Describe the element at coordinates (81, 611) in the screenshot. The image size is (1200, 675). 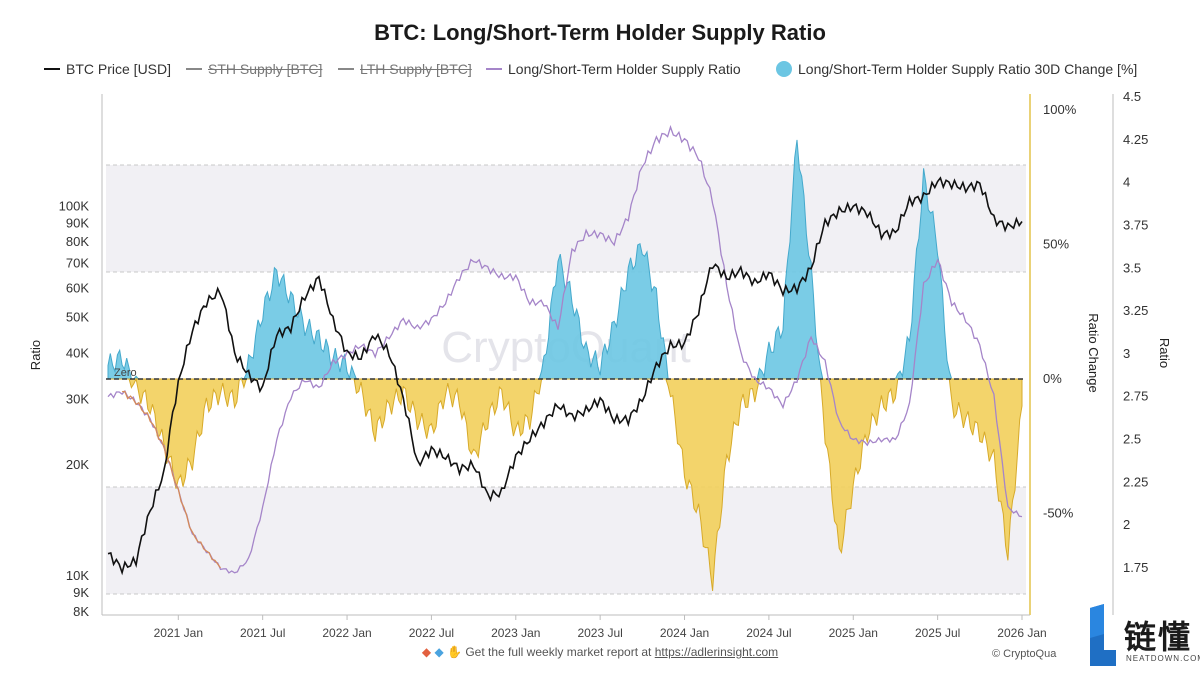
I see `left-tick-label: 8K` at that location.